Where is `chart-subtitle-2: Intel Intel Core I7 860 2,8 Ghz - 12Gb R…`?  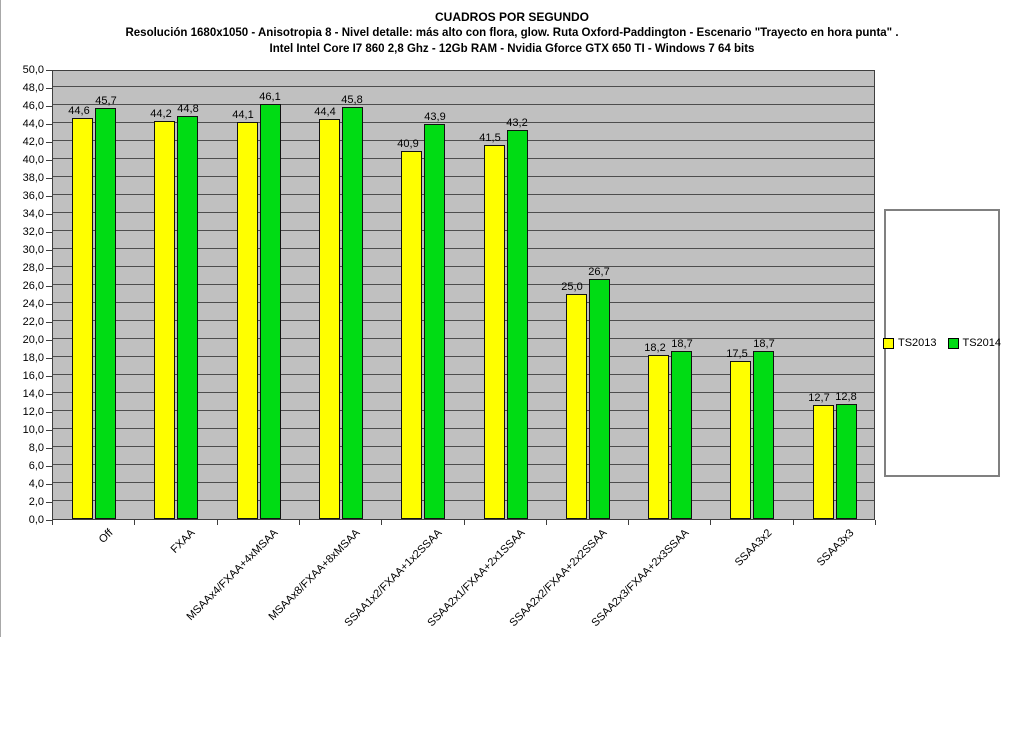 chart-subtitle-2: Intel Intel Core I7 860 2,8 Ghz - 12Gb R… is located at coordinates (512, 49).